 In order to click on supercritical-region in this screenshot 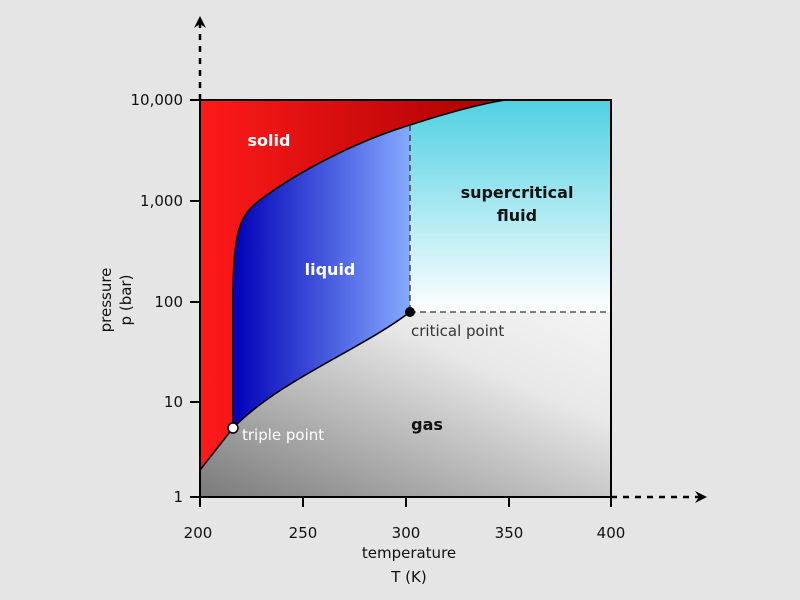, I will do `click(510, 206)`.